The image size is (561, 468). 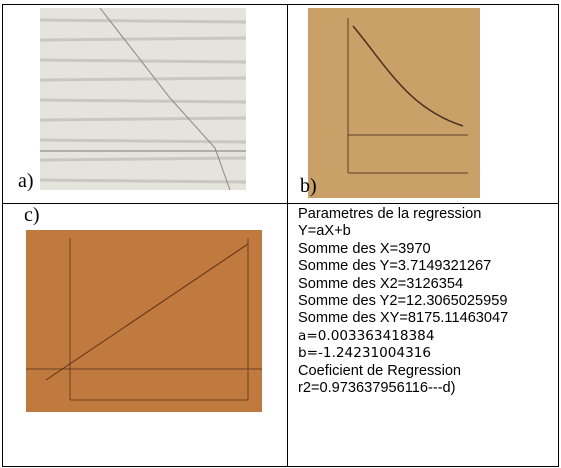 I want to click on text-line: Somme des X2=3126354, so click(x=381, y=283).